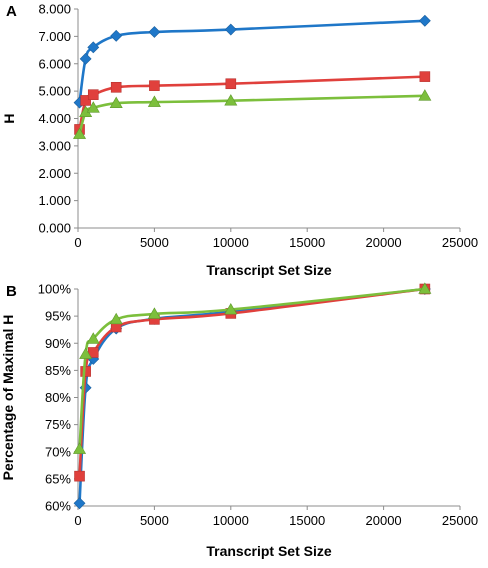  I want to click on y-tick-label: 3.000, so click(54, 145).